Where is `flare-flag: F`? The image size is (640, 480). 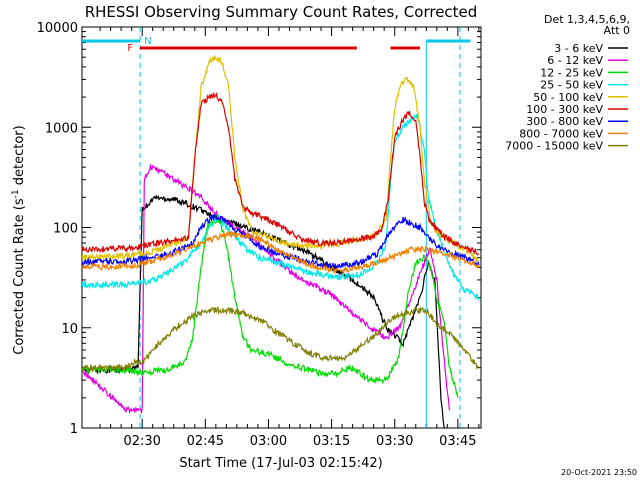
flare-flag: F is located at coordinates (130, 48).